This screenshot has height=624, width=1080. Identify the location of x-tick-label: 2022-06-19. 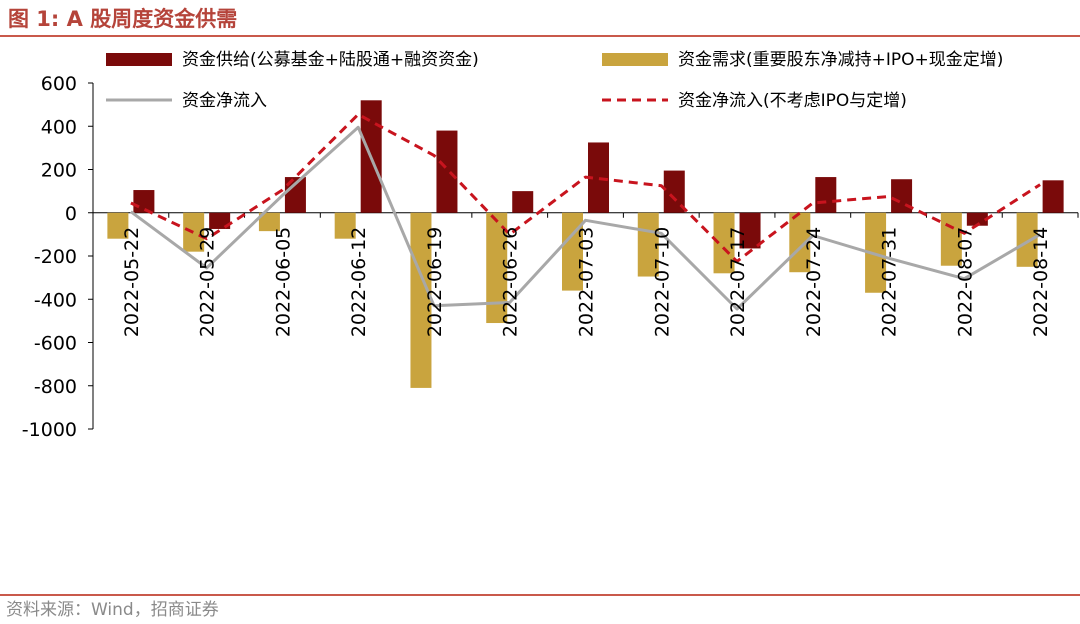
(435, 282).